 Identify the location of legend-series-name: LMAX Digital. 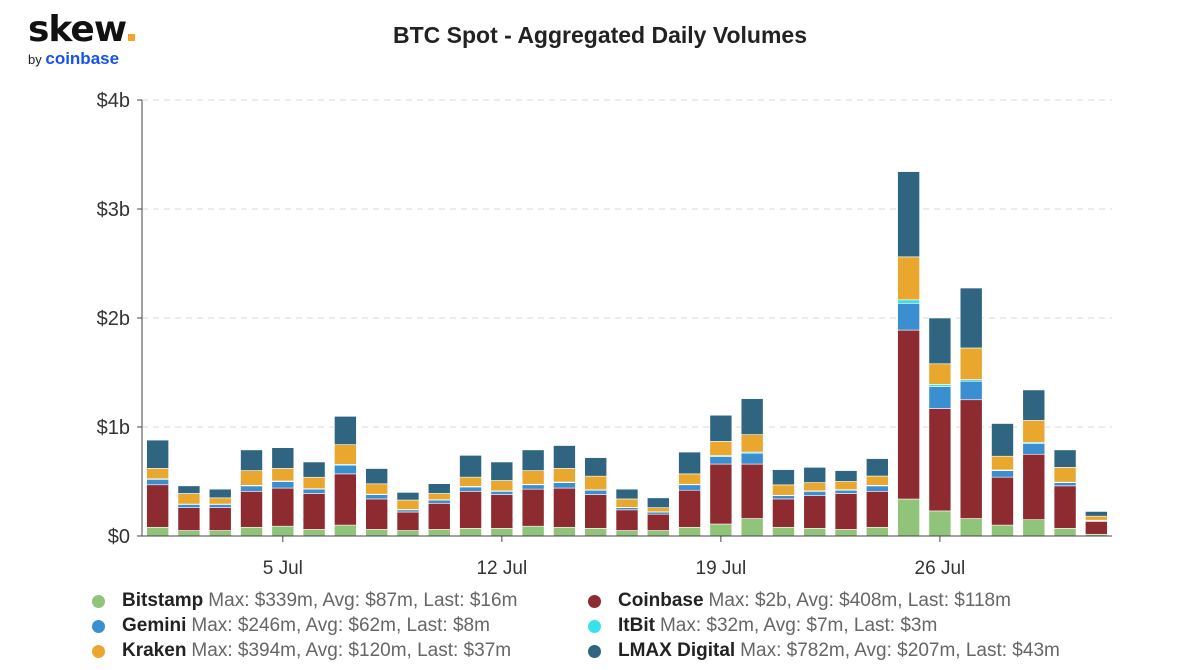
(677, 650).